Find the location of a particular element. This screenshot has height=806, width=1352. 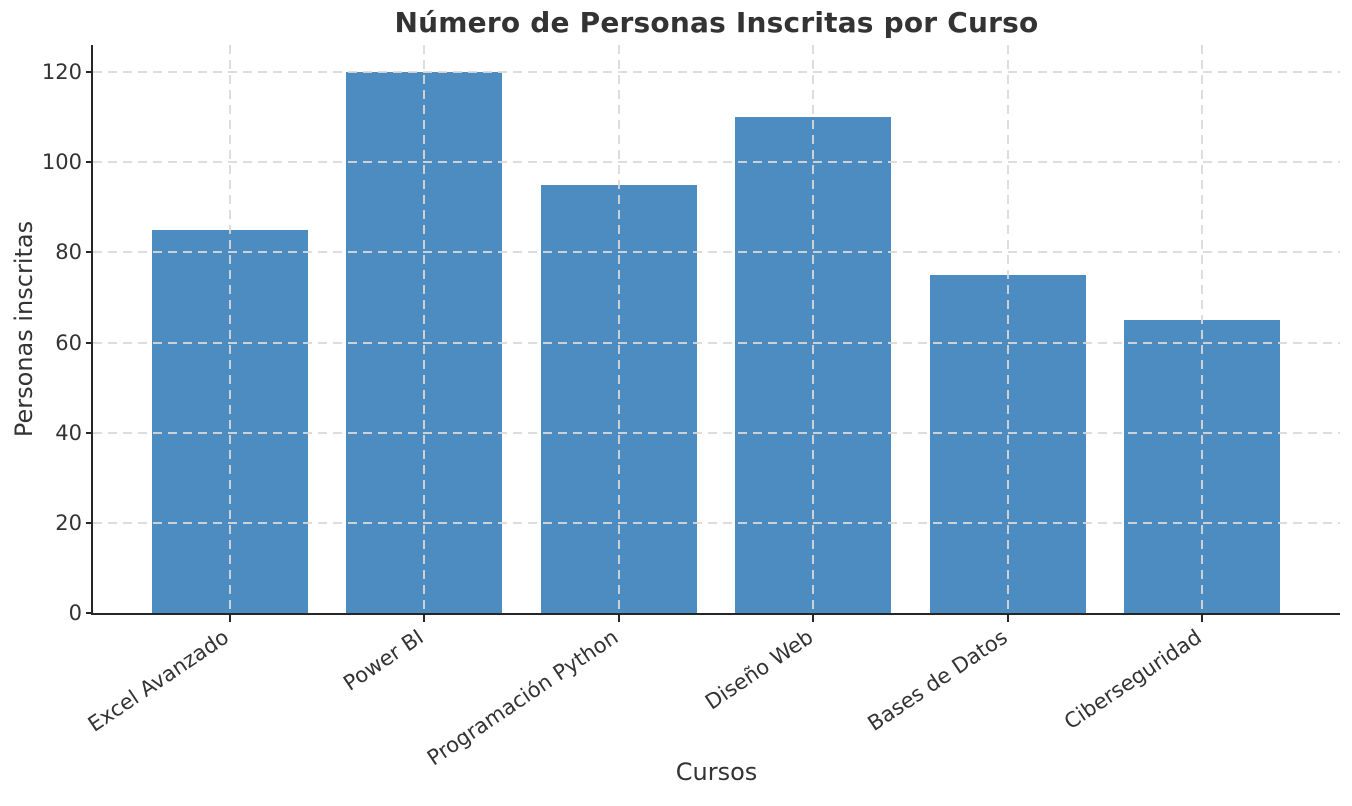

x-tick-label: Diseño Web is located at coordinates (758, 669).